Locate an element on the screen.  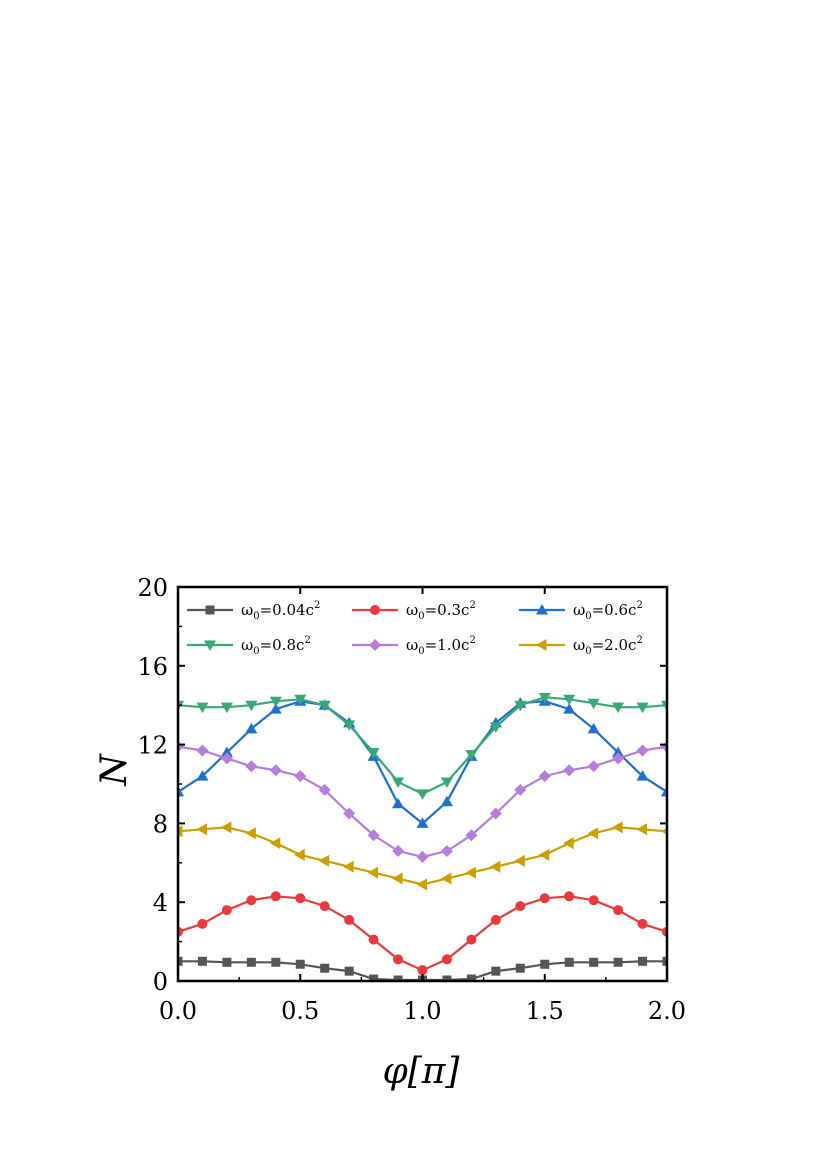
x-tick-label: 0.5 is located at coordinates (300, 1011).